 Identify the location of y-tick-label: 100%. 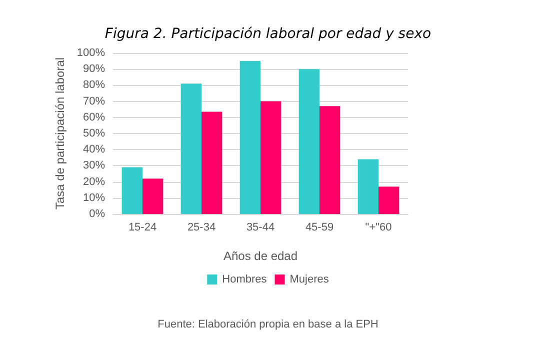
(91, 53).